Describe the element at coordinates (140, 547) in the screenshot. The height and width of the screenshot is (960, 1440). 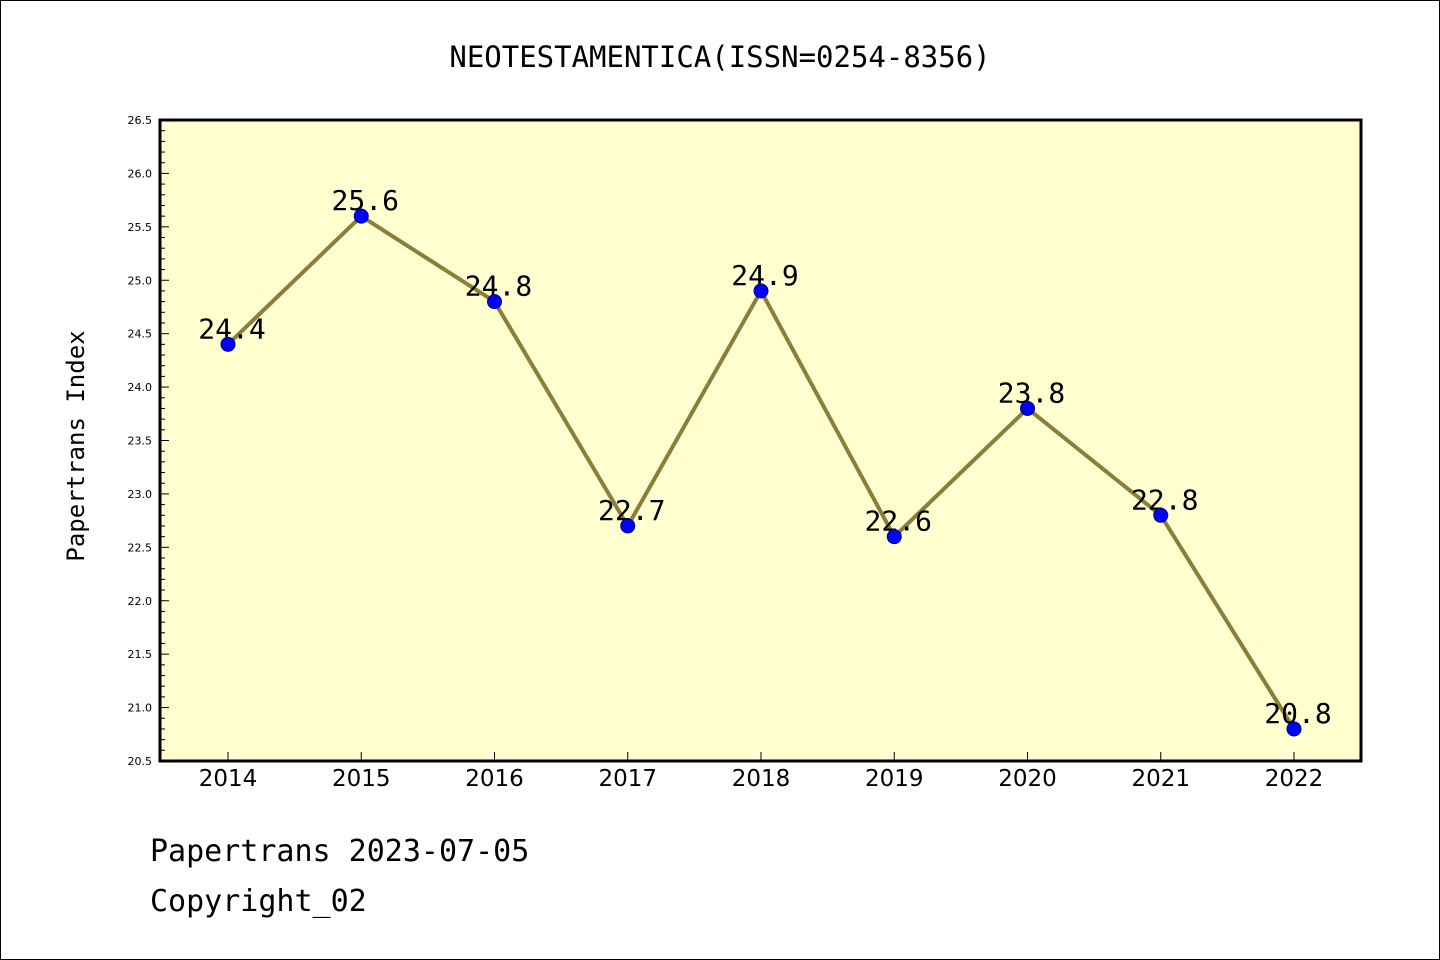
I see `y-tick-label: 22.5` at that location.